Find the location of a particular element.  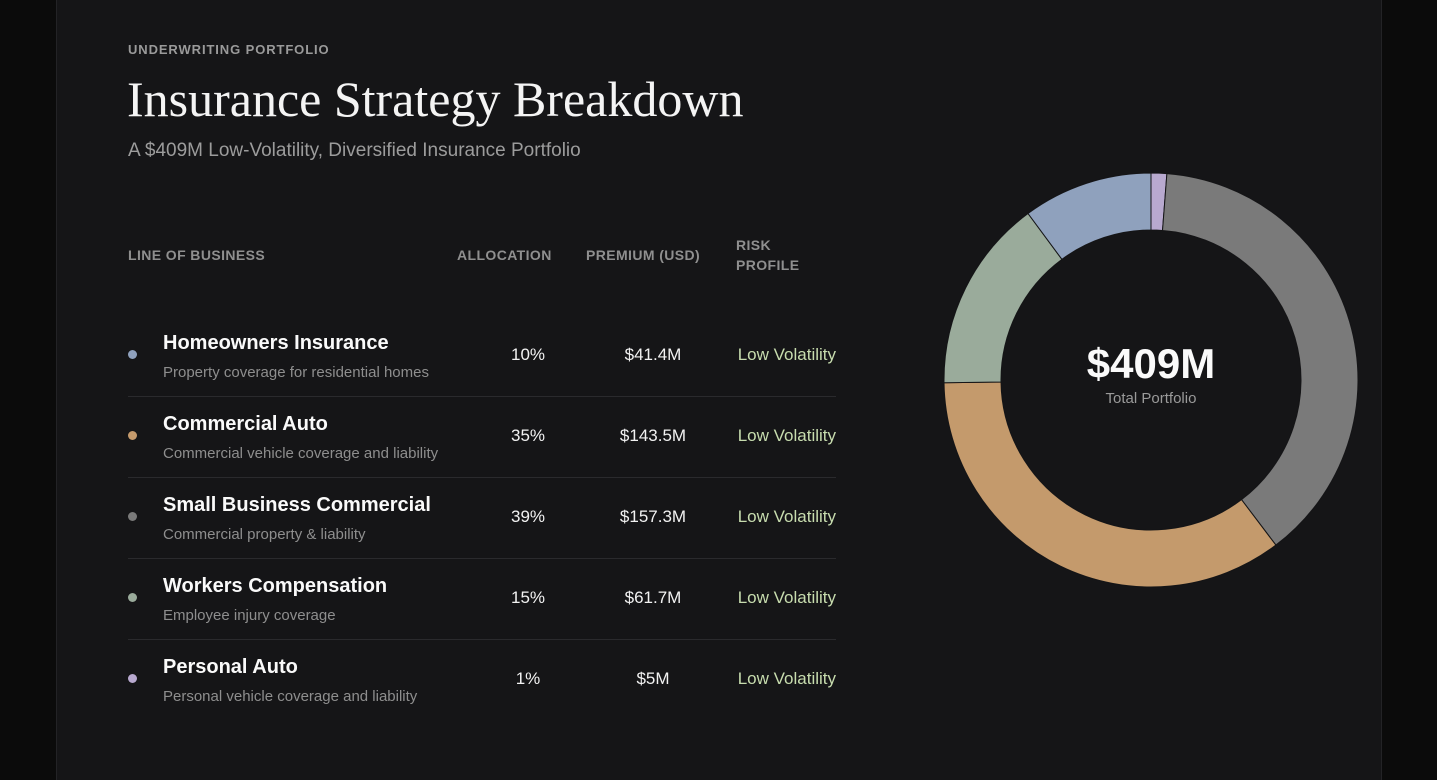

donut-slice-homeowners-insurance is located at coordinates (1089, 216).